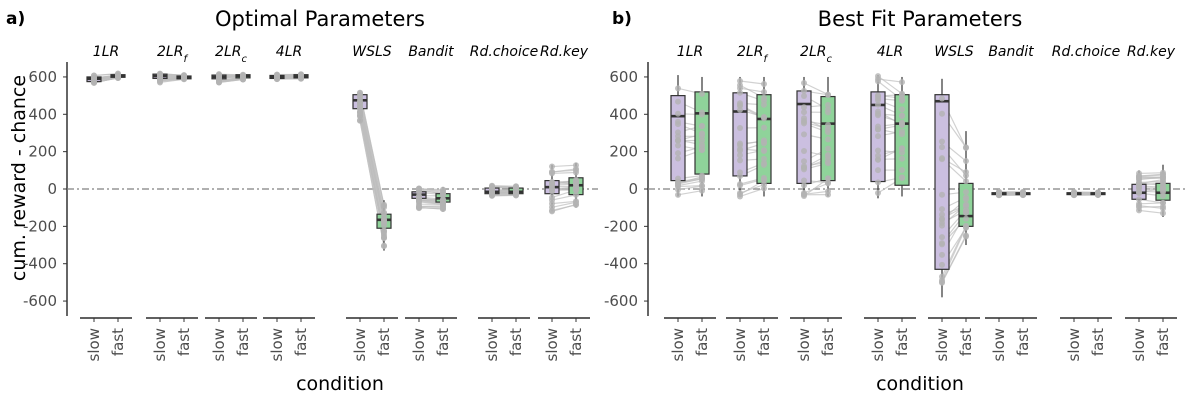  I want to click on facet-label: Rd.key, so click(564, 52).